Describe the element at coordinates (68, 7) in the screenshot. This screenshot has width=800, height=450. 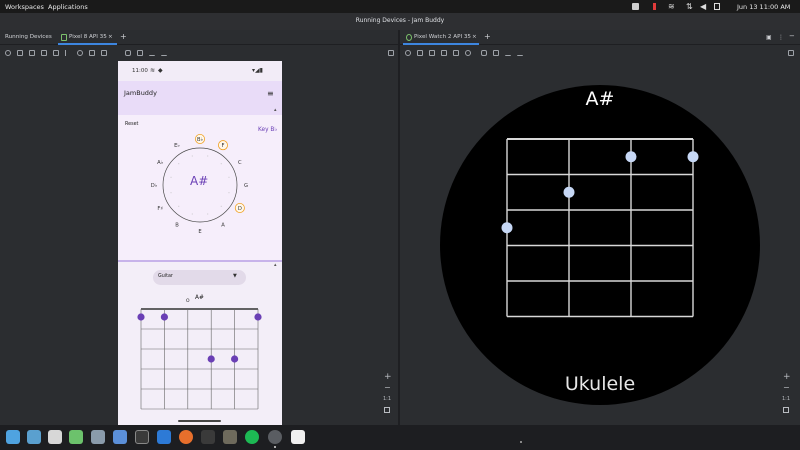
I see `applications-button: Applications` at that location.